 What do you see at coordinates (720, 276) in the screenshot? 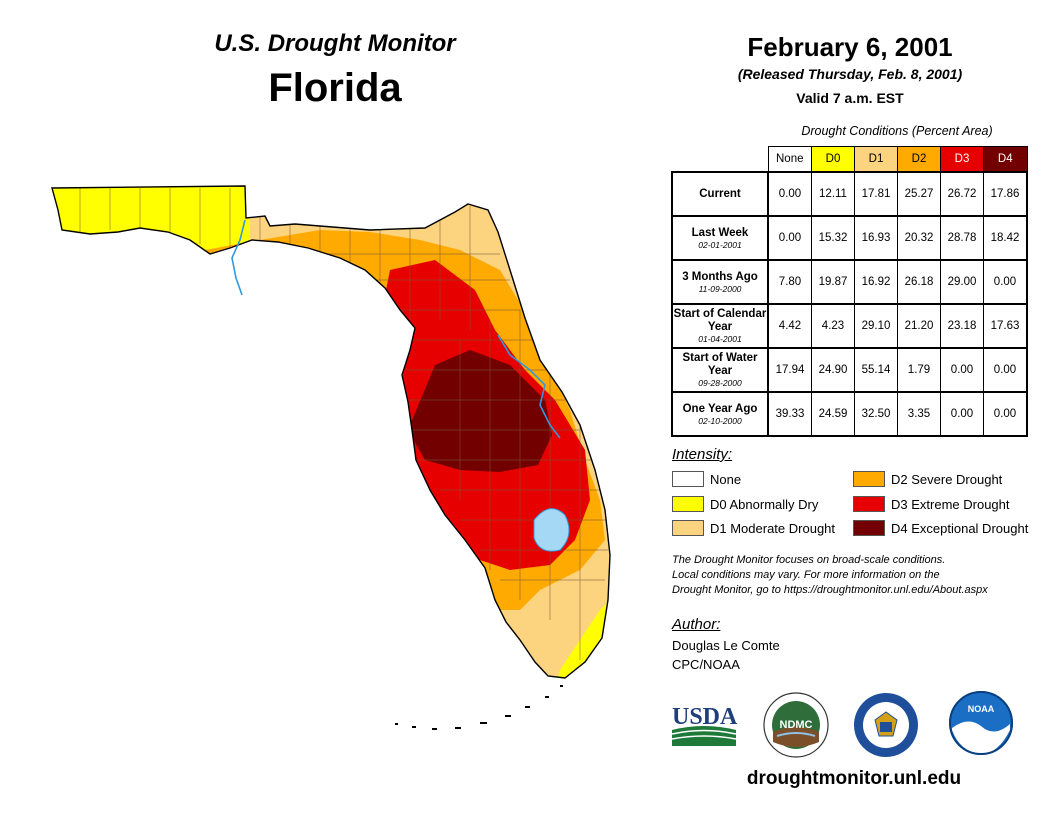
I see `row-label-text: 3 Months Ago` at bounding box center [720, 276].